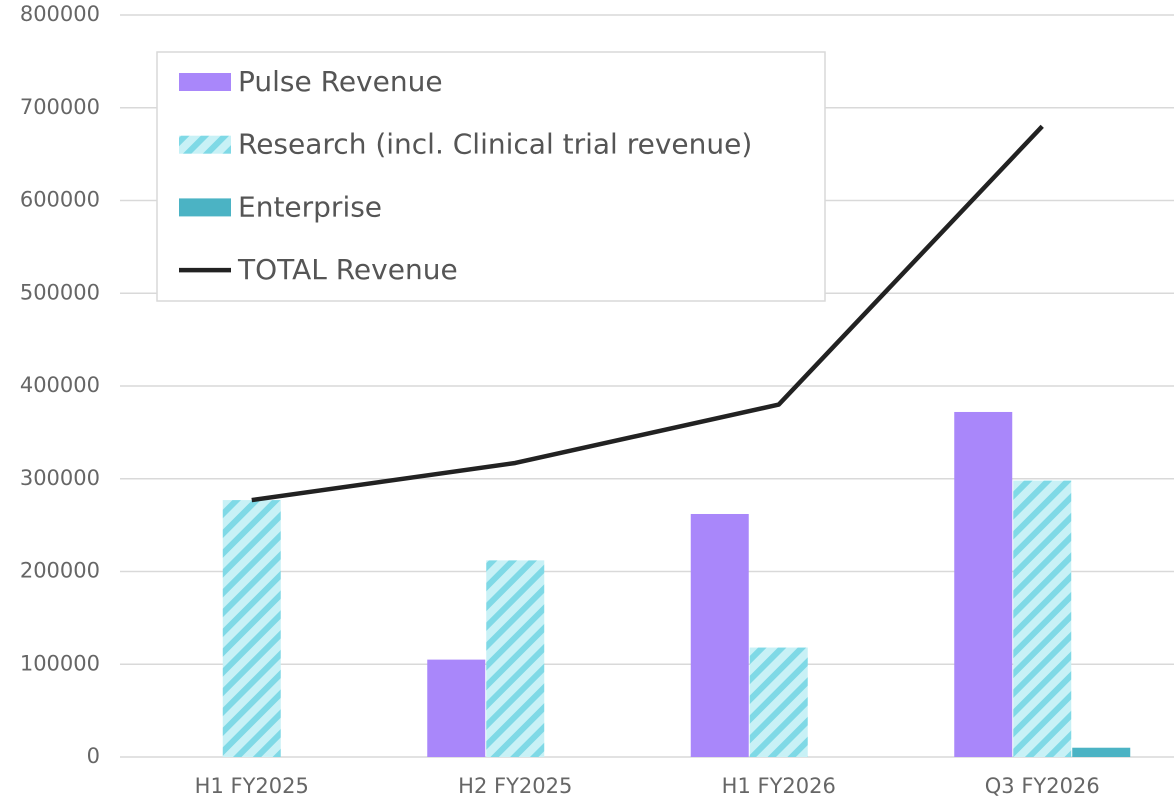  Describe the element at coordinates (1042, 786) in the screenshot. I see `x-tick-label: Q3 FY2026` at that location.